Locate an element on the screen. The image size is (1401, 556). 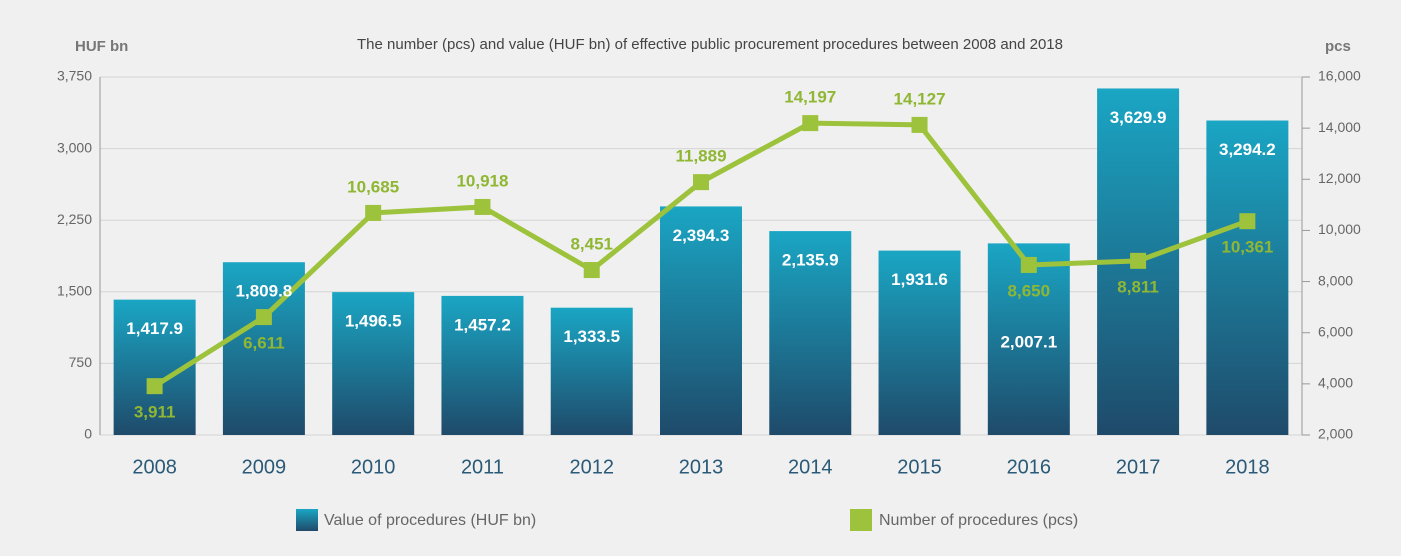
y2-tick-label: 4,000 is located at coordinates (1335, 383).